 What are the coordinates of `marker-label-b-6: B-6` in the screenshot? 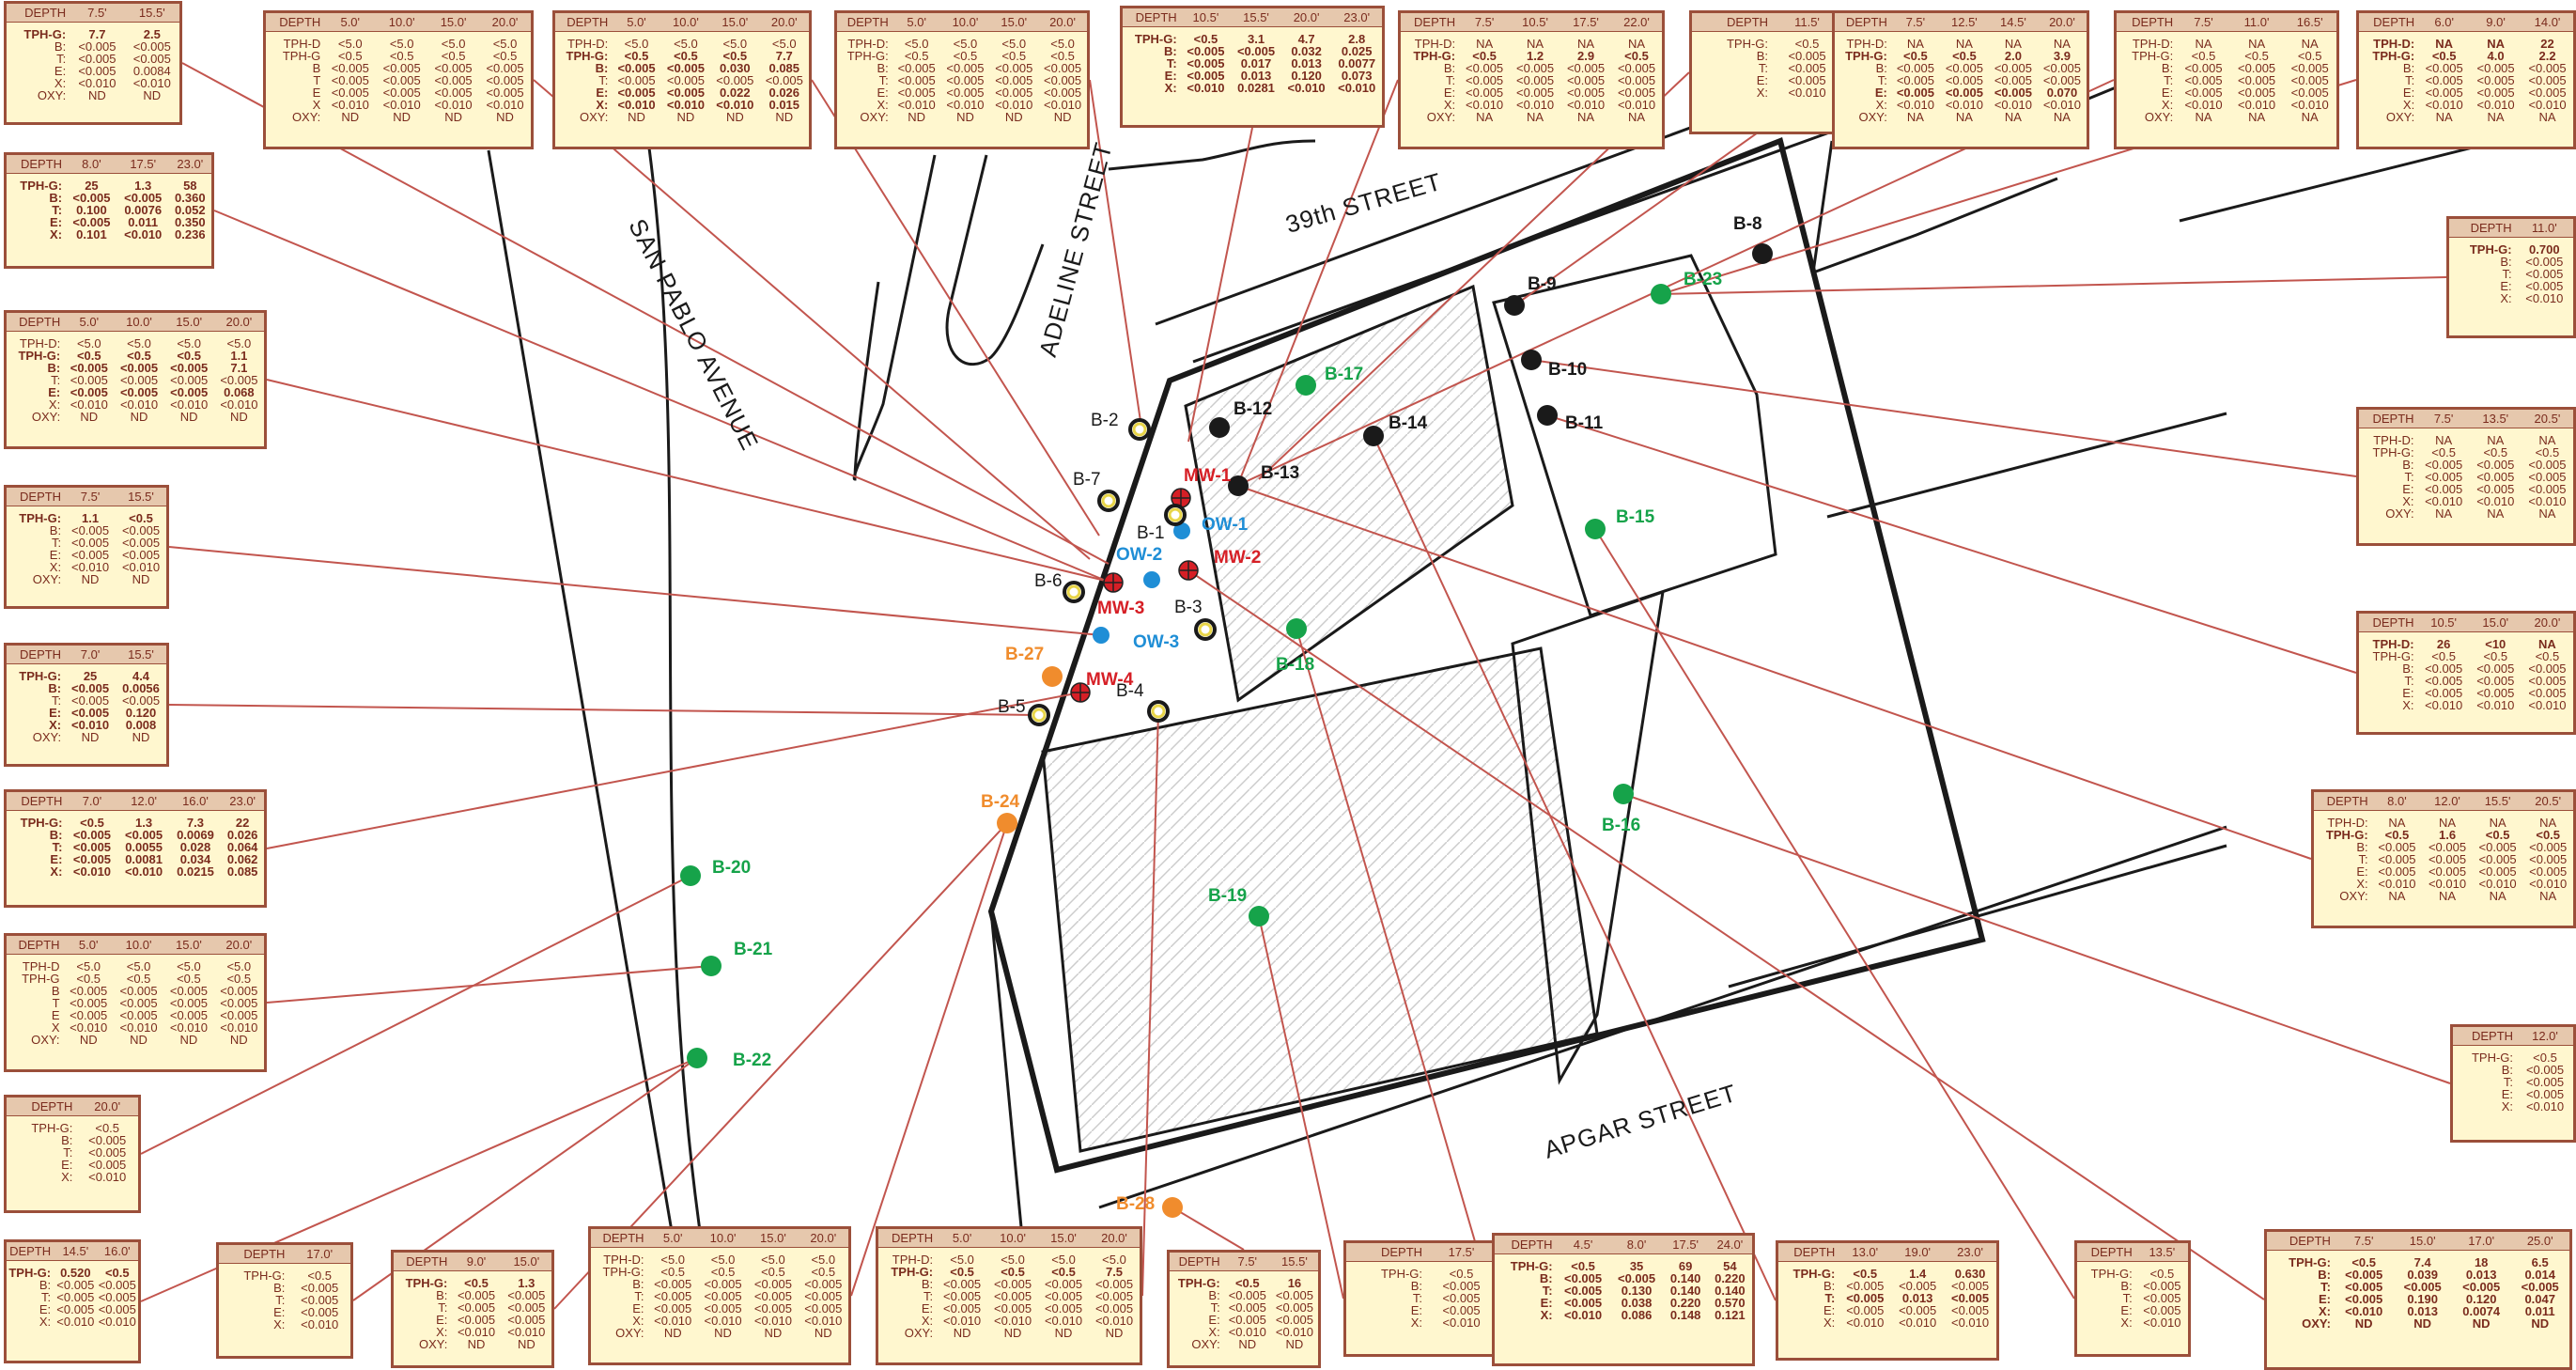 It's located at (1048, 581).